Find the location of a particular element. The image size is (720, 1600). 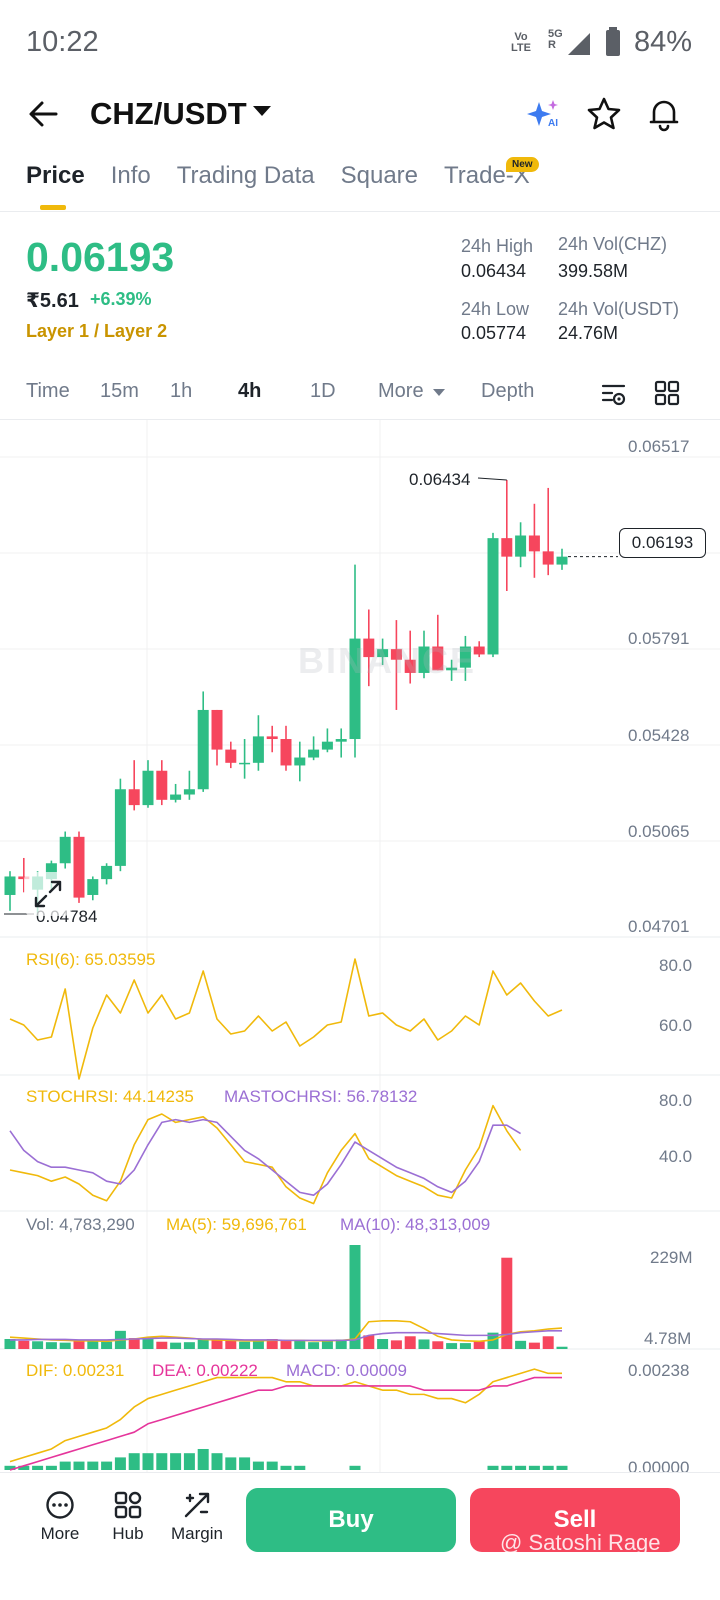

margin-button: Margin is located at coordinates (197, 1517).